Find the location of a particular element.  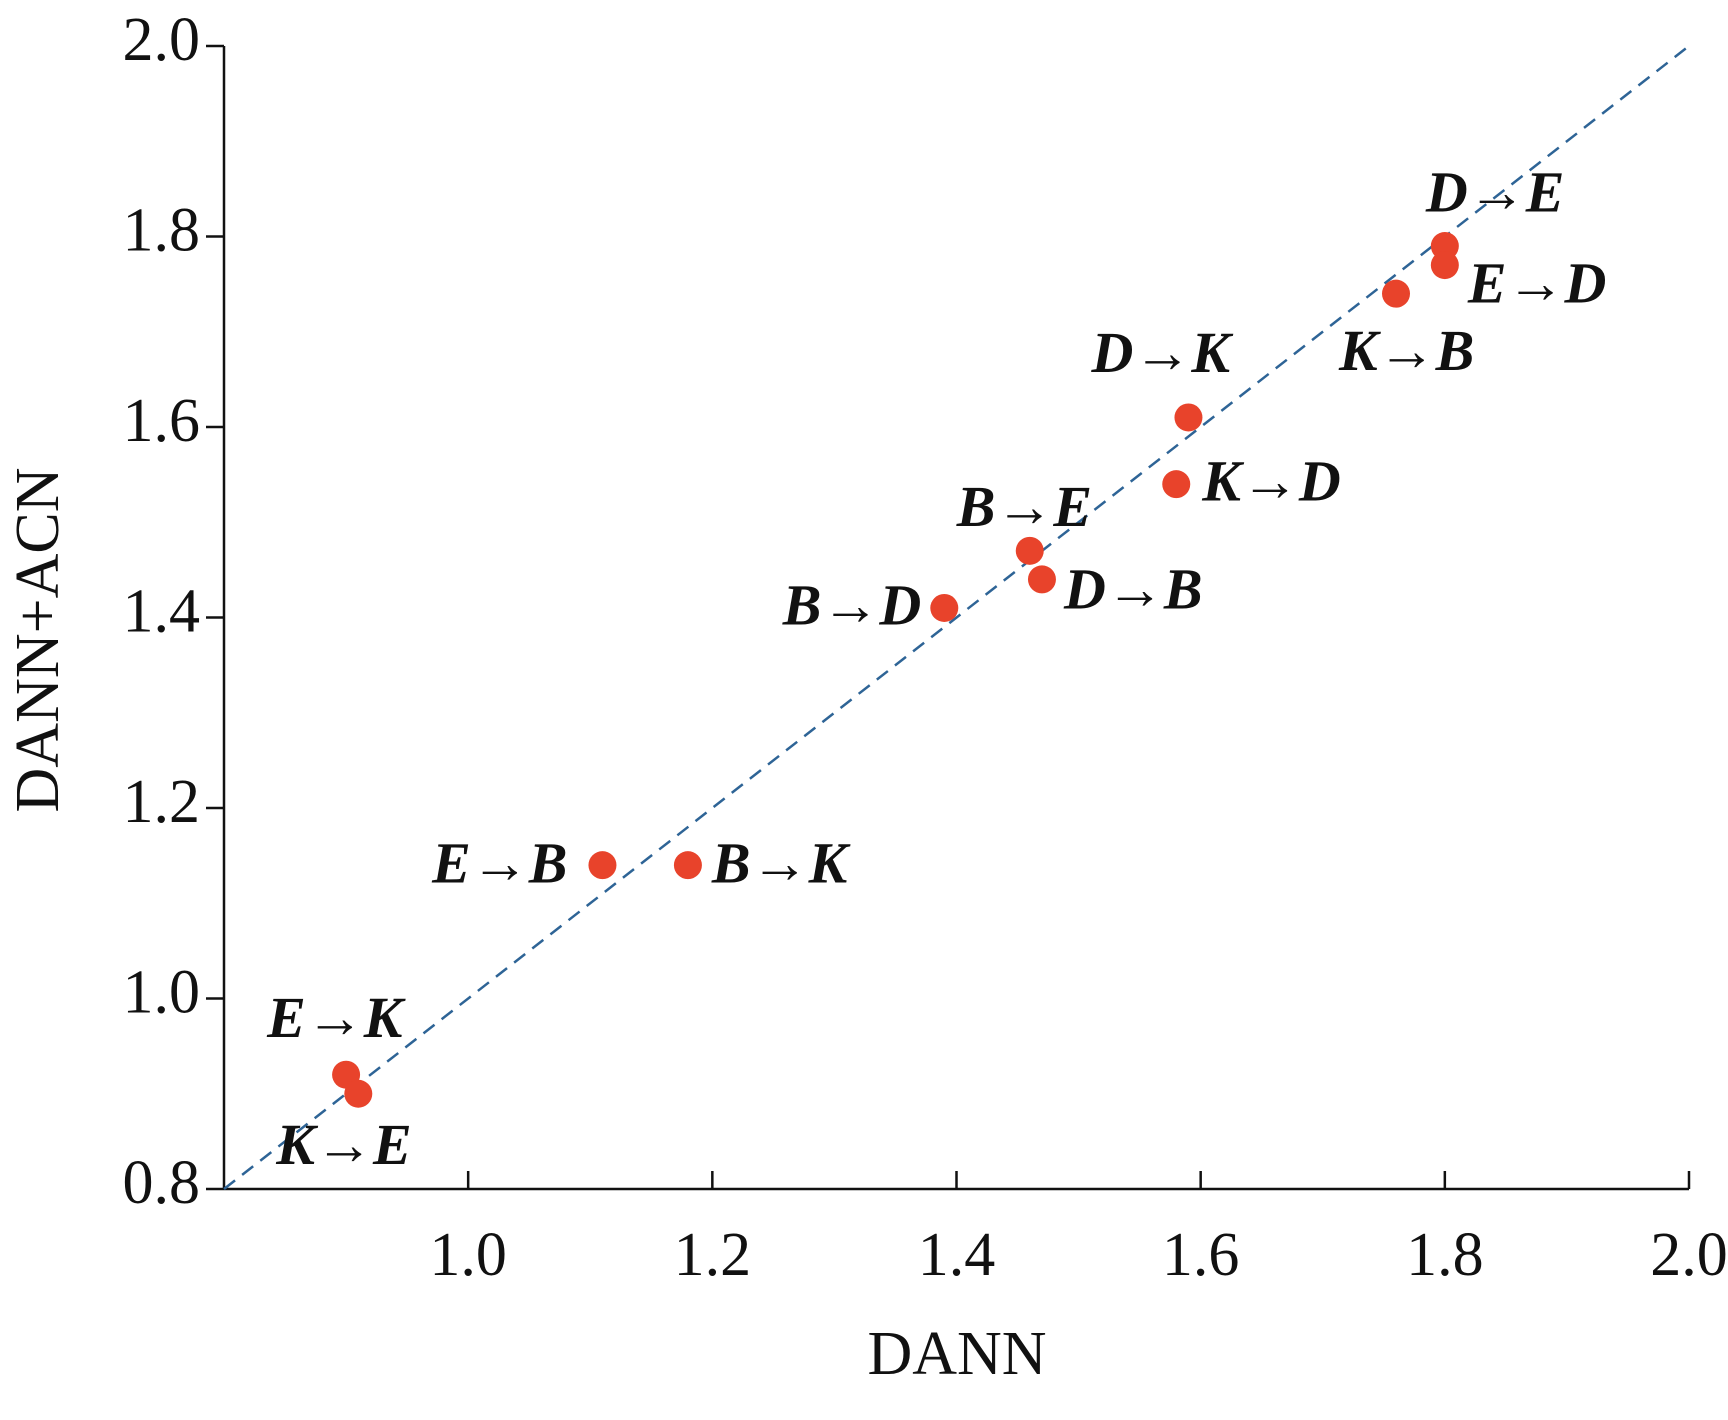

y-tick-label: 1.2 is located at coordinates (162, 802).